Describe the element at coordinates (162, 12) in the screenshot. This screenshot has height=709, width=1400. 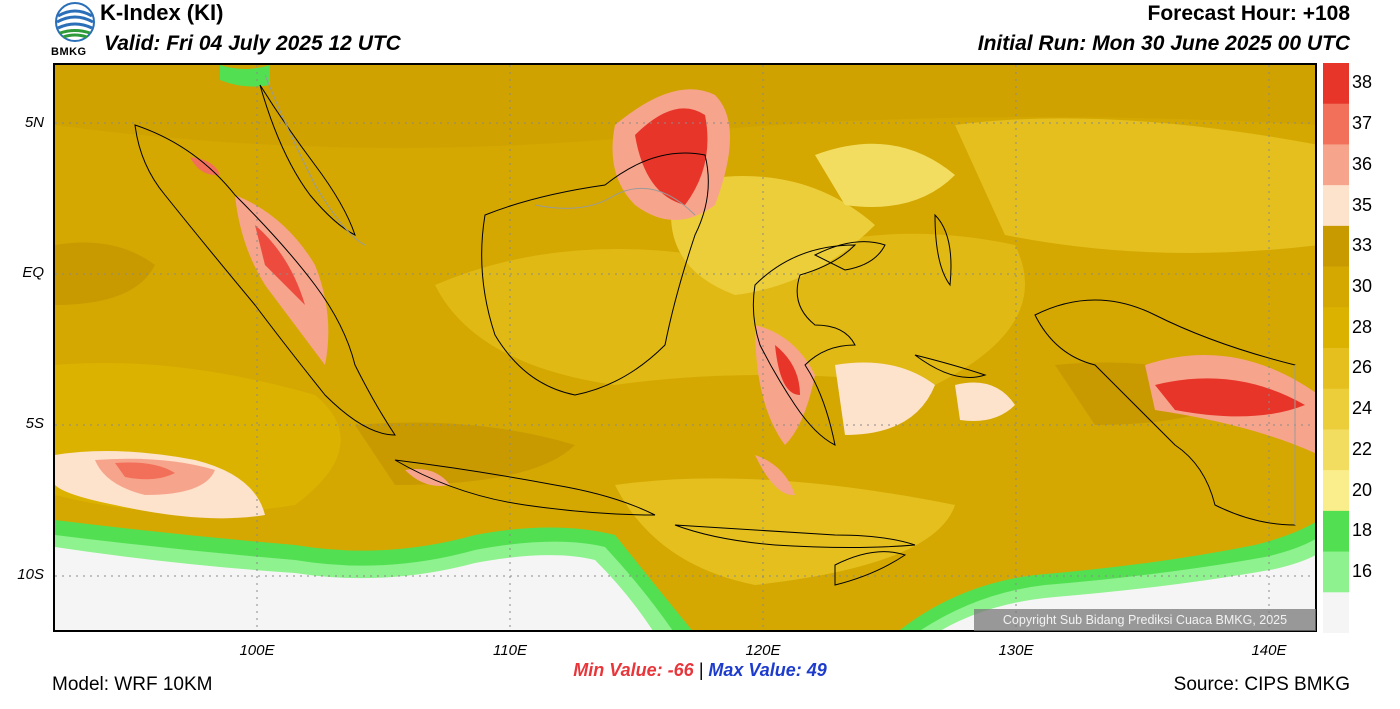
I see `map-title: K-Index (KI)` at that location.